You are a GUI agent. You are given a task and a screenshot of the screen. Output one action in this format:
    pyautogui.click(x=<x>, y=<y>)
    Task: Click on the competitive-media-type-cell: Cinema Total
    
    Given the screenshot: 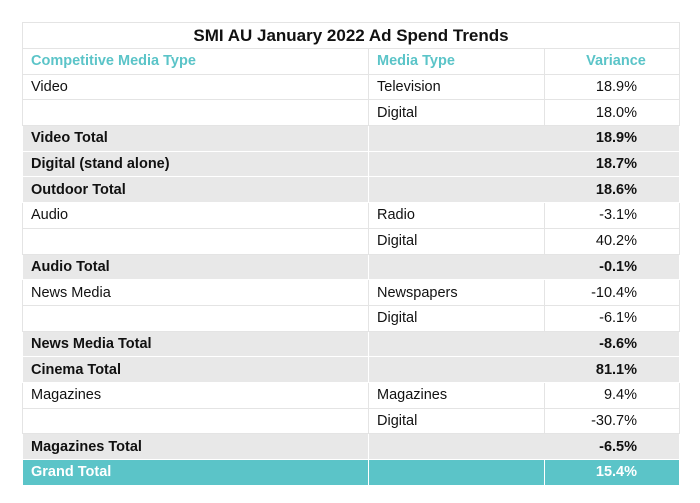 What is the action you would take?
    pyautogui.click(x=195, y=369)
    